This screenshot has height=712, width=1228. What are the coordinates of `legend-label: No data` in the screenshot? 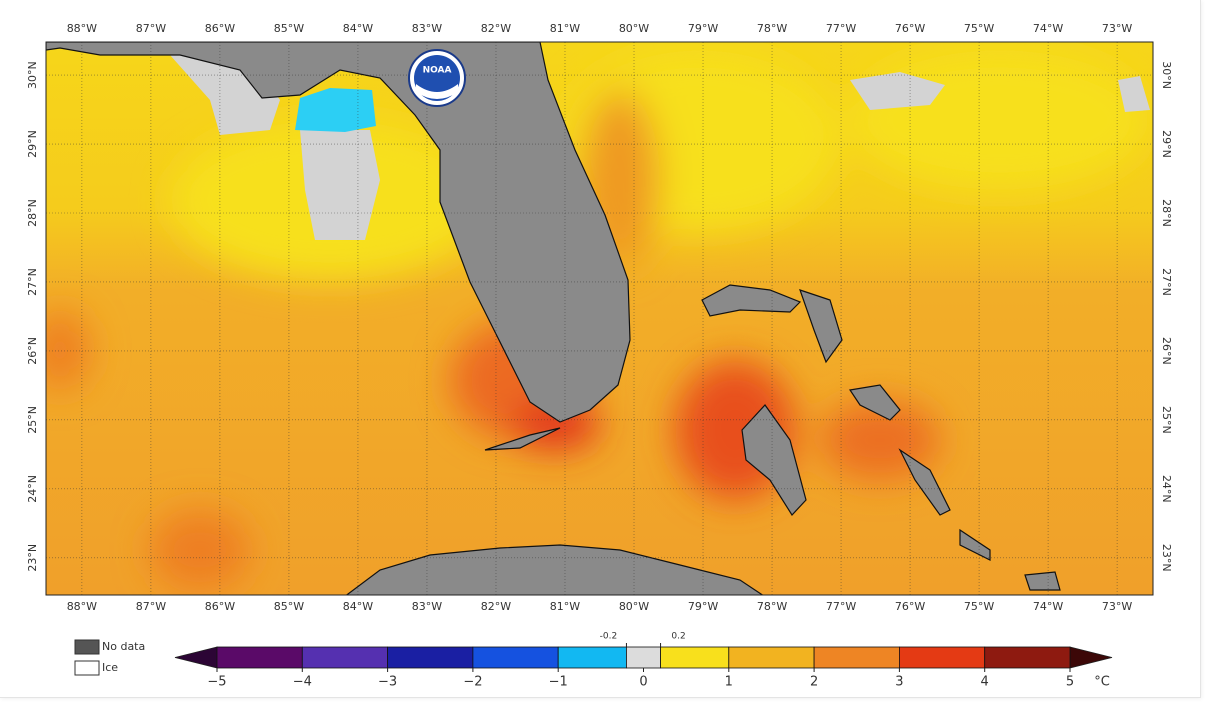 It's located at (123, 646).